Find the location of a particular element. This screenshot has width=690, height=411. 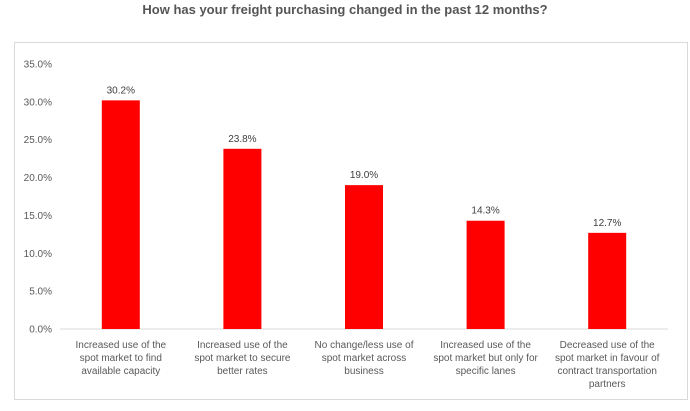

data-label: 23.8% is located at coordinates (242, 139).